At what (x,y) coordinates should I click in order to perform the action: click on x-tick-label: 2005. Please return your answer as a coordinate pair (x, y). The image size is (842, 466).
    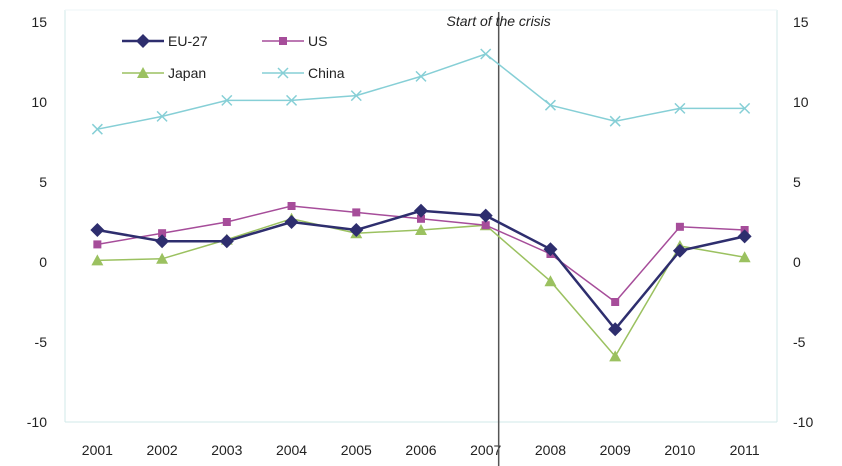
    Looking at the image, I should click on (356, 450).